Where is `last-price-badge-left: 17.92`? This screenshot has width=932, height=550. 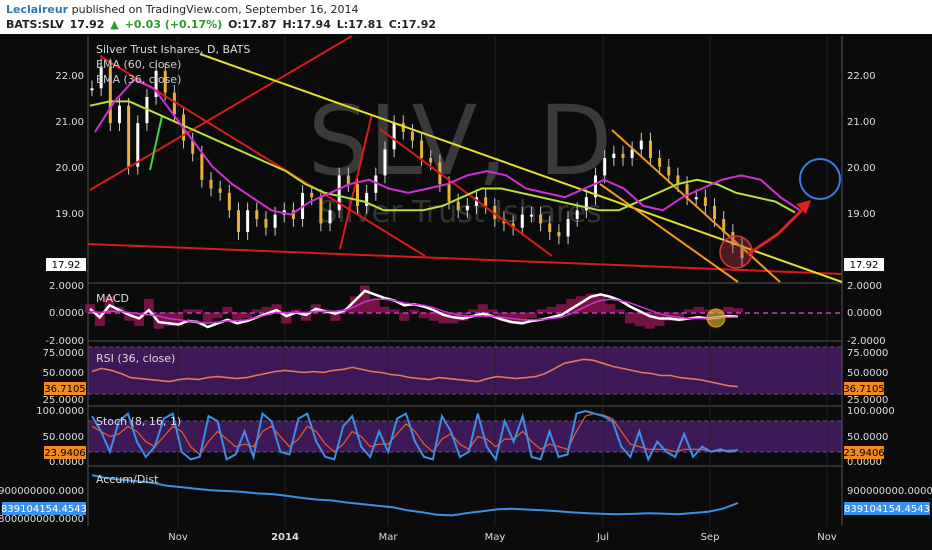
last-price-badge-left: 17.92 is located at coordinates (66, 265).